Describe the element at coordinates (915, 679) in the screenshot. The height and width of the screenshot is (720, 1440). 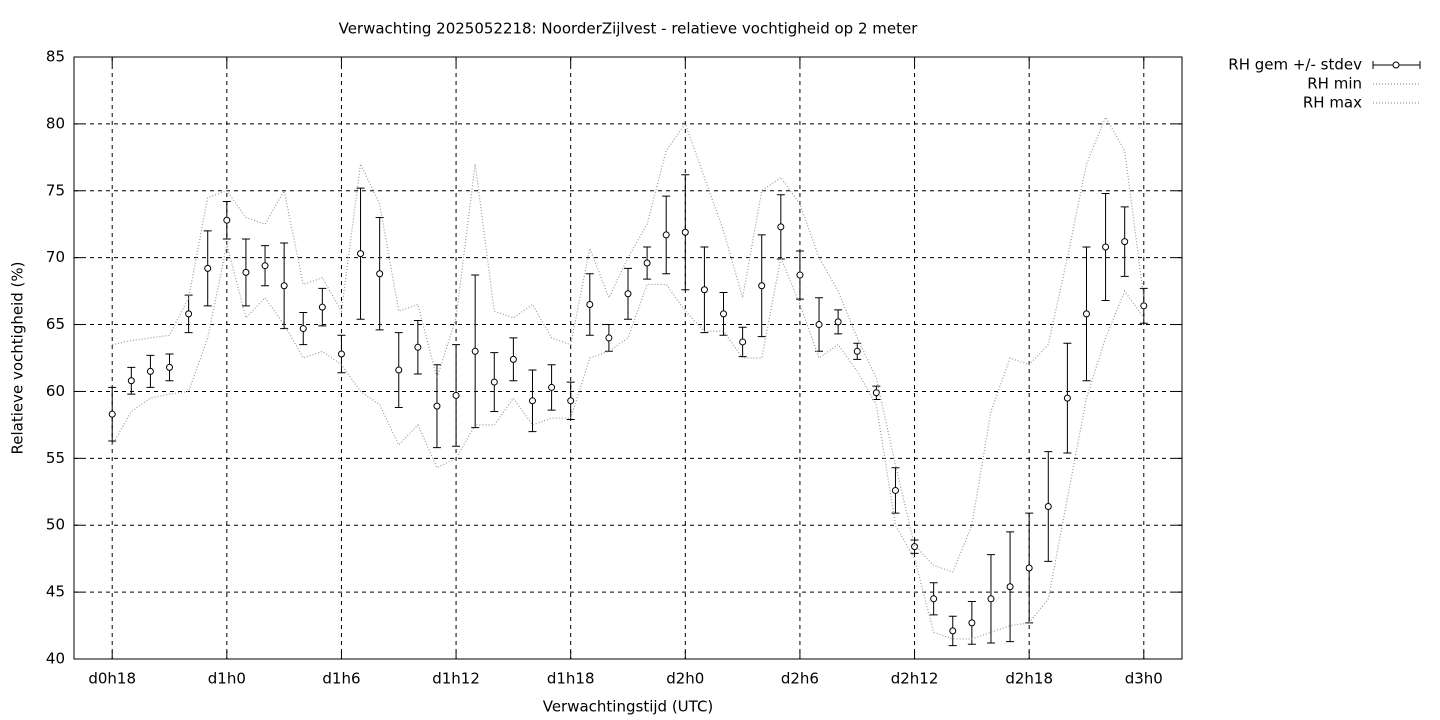
I see `x-tick-label: d2h12` at that location.